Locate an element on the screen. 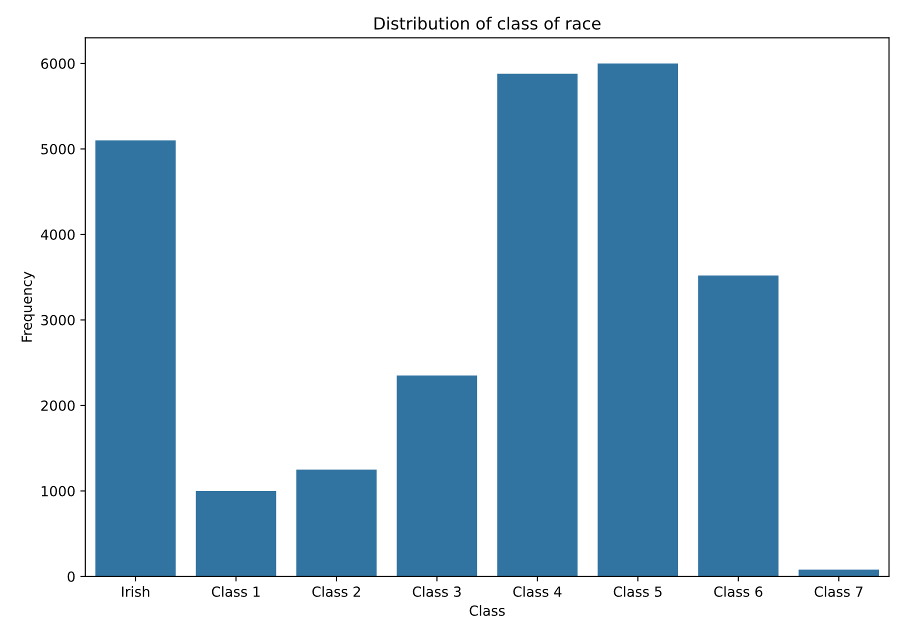 The height and width of the screenshot is (630, 898). x-tick-label: Class 5 is located at coordinates (638, 591).